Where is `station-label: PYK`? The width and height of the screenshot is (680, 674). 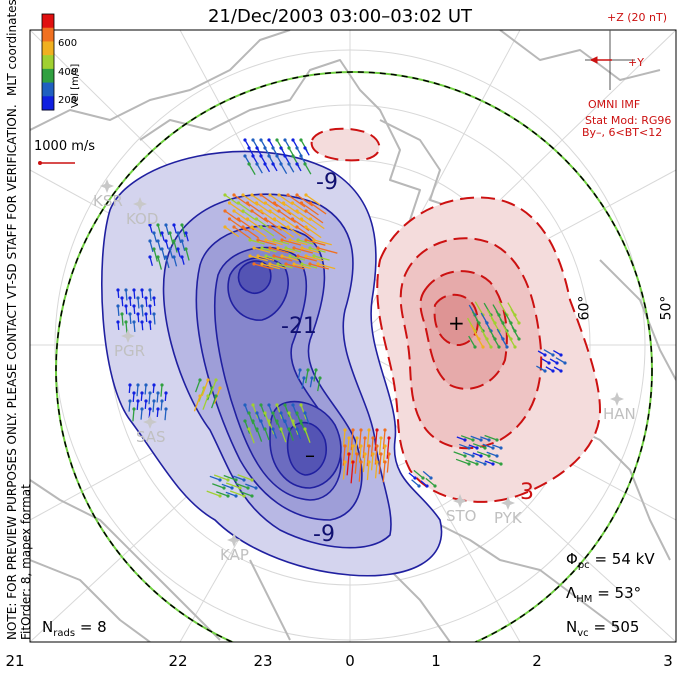 station-label: PYK is located at coordinates (508, 518).